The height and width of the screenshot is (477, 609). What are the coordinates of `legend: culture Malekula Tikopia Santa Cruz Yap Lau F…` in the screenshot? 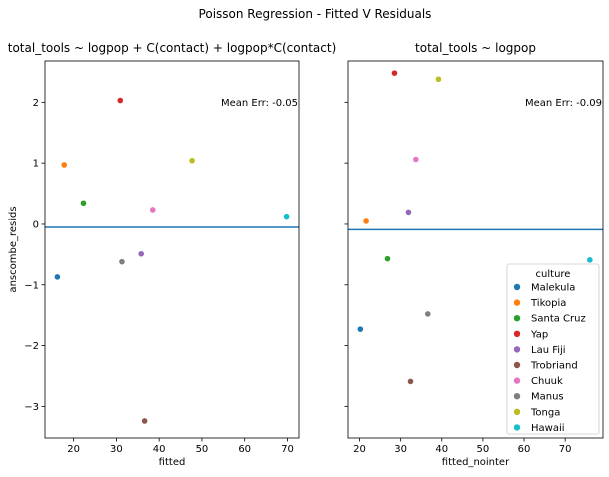 It's located at (553, 349).